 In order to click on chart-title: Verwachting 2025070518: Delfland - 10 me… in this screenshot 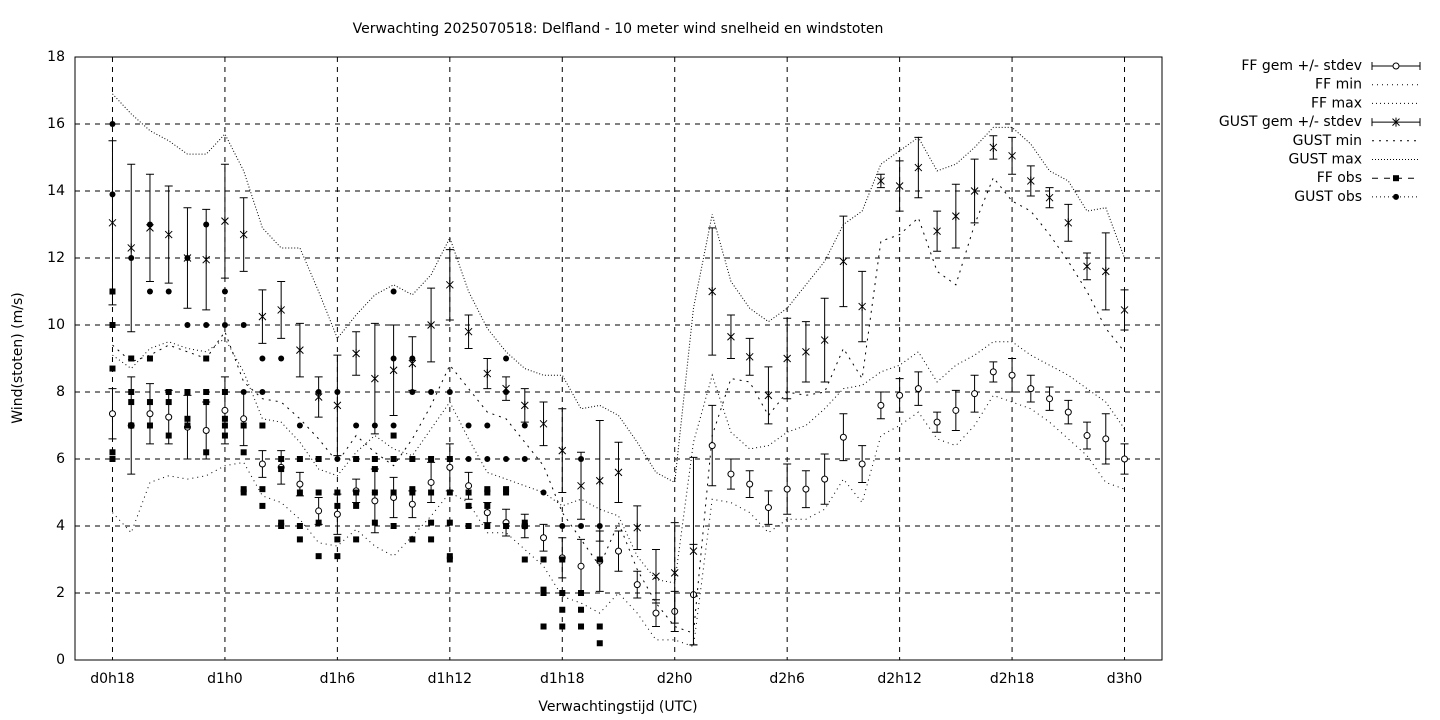, I will do `click(618, 29)`.